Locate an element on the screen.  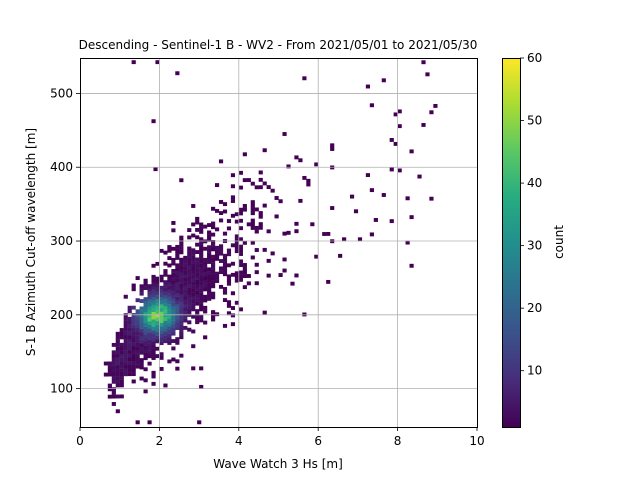
colorbar-label: count is located at coordinates (559, 242).